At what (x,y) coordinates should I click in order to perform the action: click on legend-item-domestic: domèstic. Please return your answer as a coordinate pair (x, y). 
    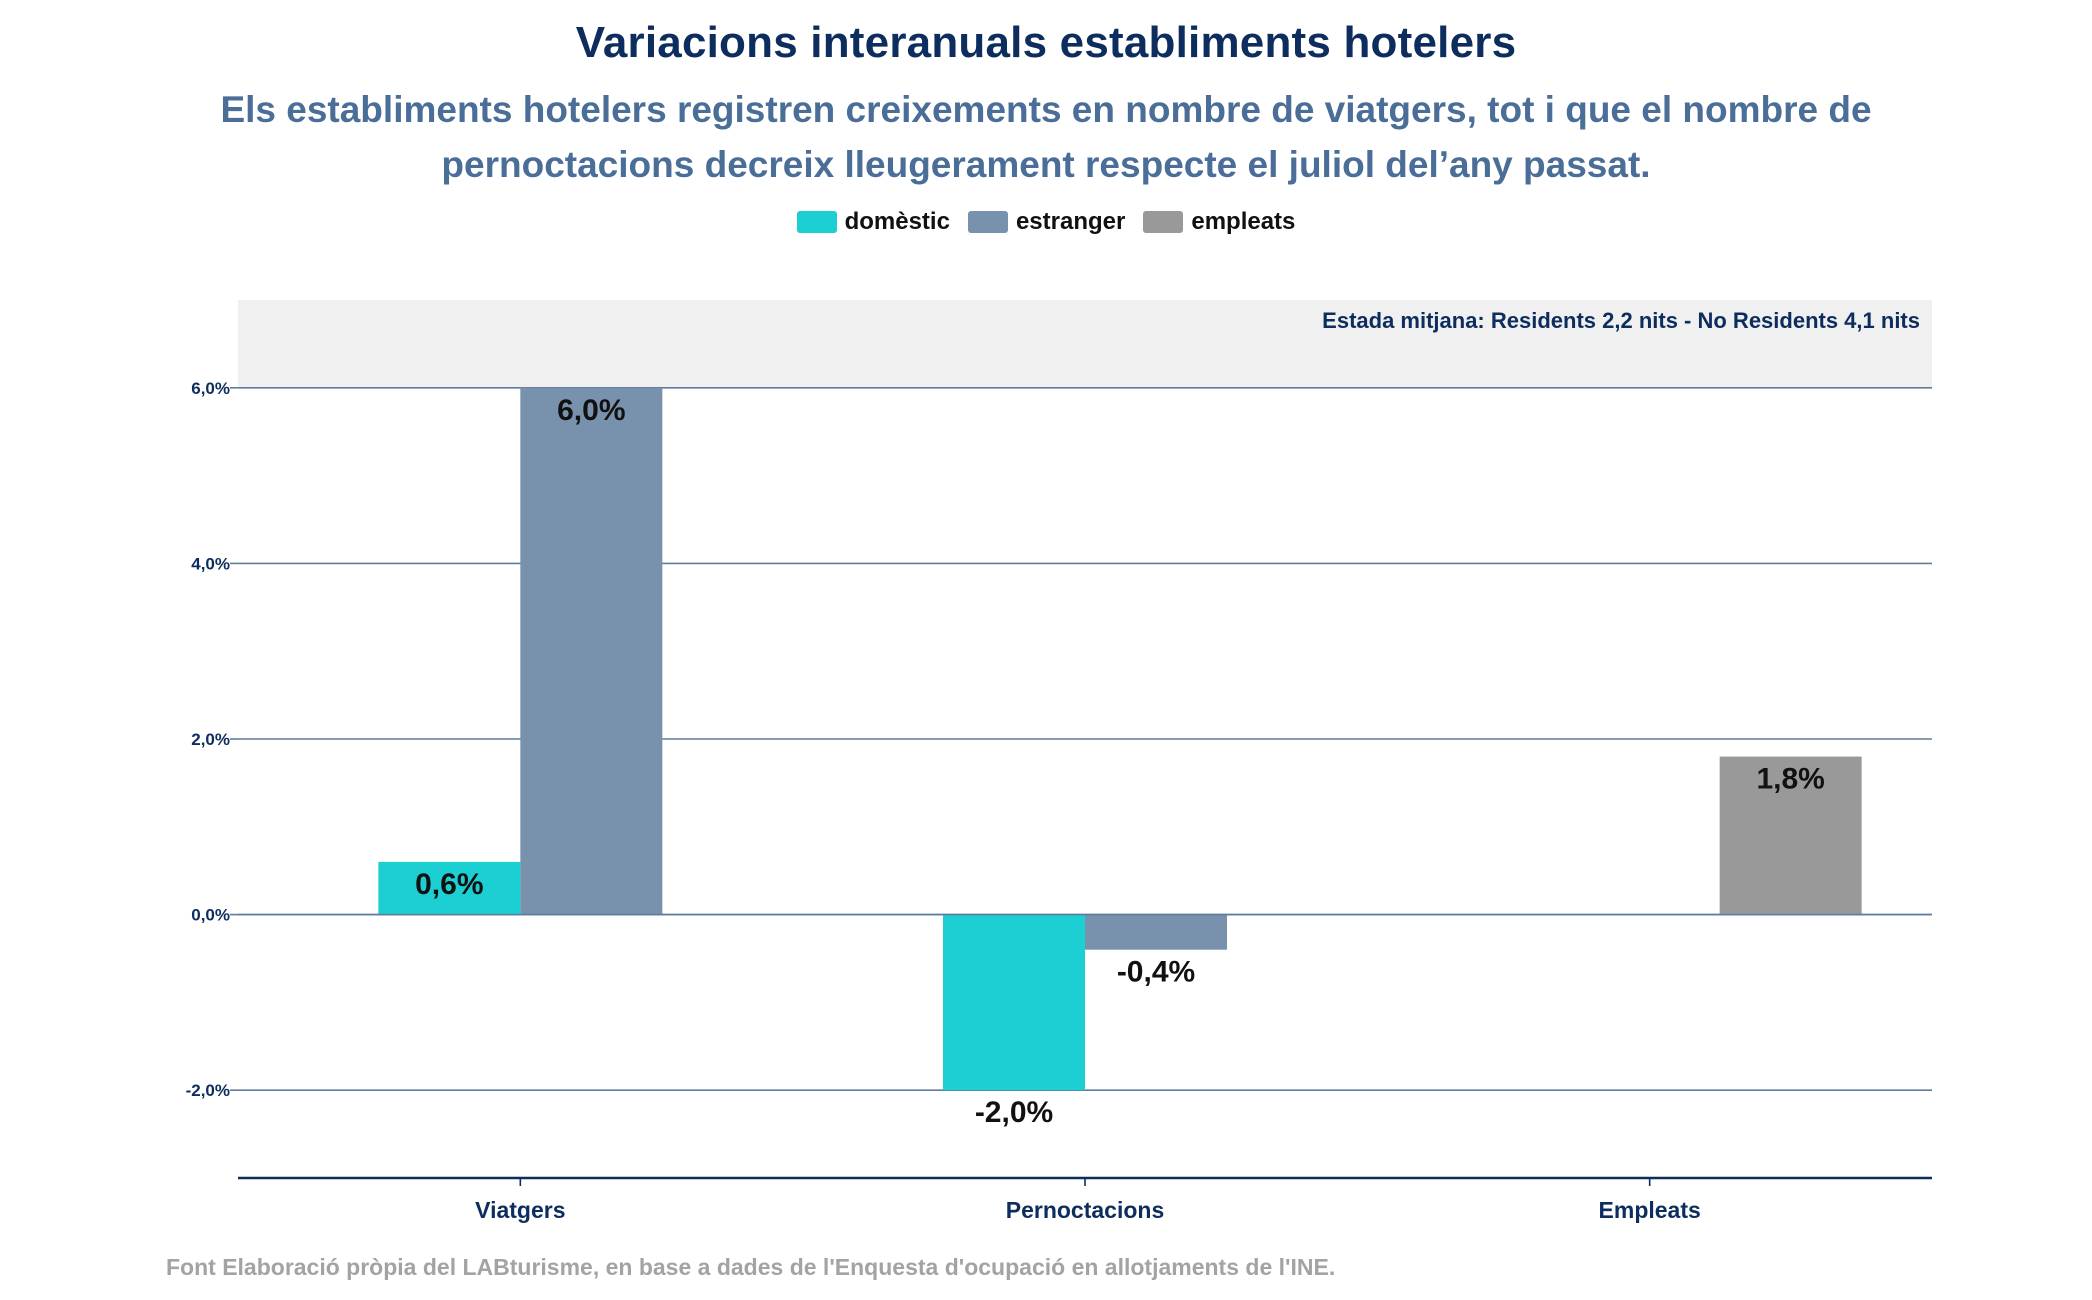
    Looking at the image, I should click on (873, 222).